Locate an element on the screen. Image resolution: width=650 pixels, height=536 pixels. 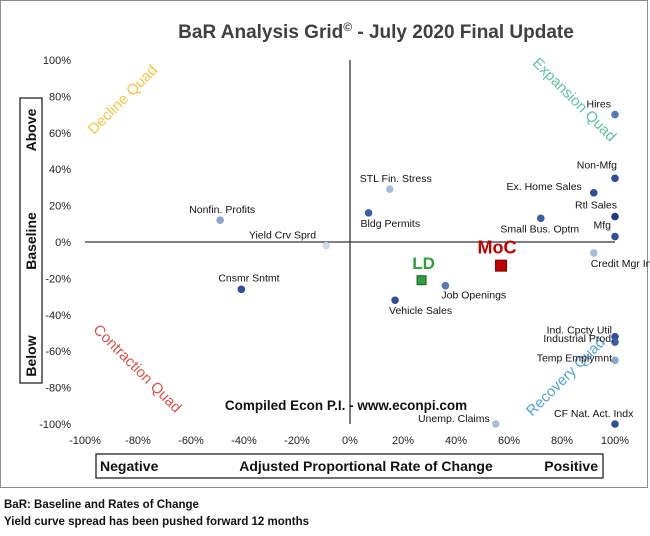
point-label: STL Fin. Stress is located at coordinates (396, 179).